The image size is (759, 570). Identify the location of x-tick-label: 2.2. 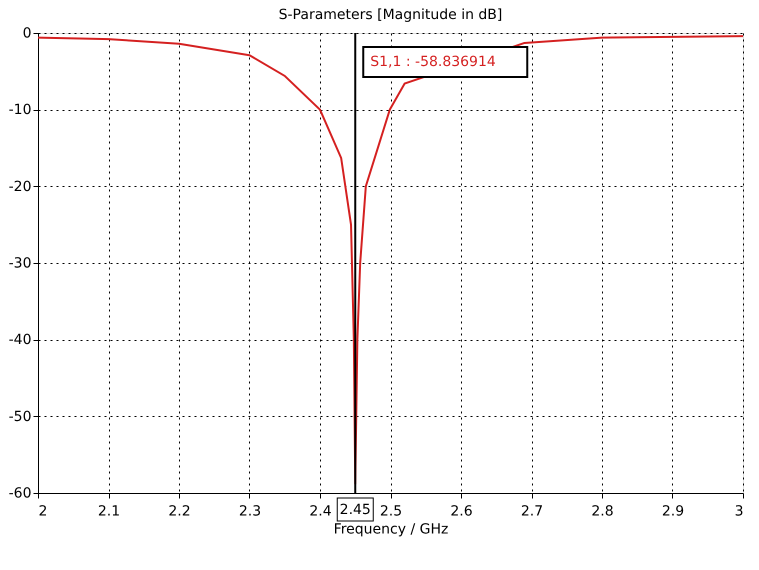
(179, 512).